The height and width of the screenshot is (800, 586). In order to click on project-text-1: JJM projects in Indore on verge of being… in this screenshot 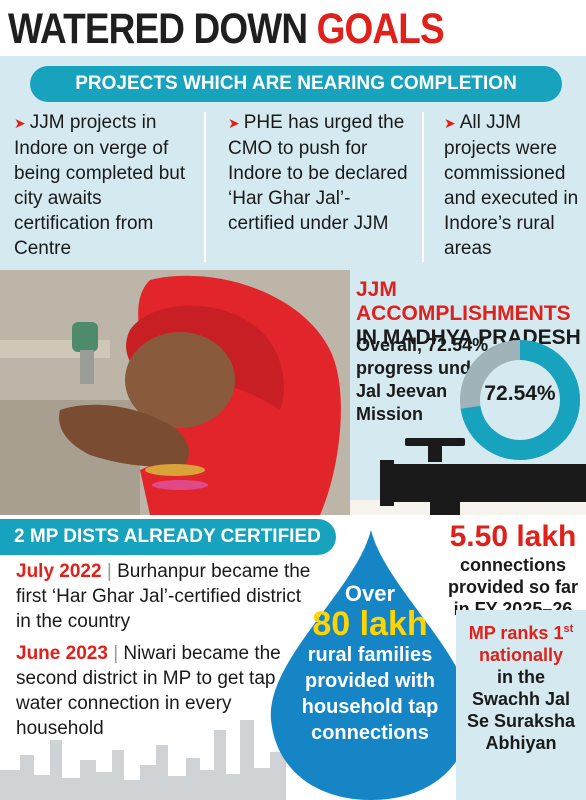, I will do `click(100, 185)`.